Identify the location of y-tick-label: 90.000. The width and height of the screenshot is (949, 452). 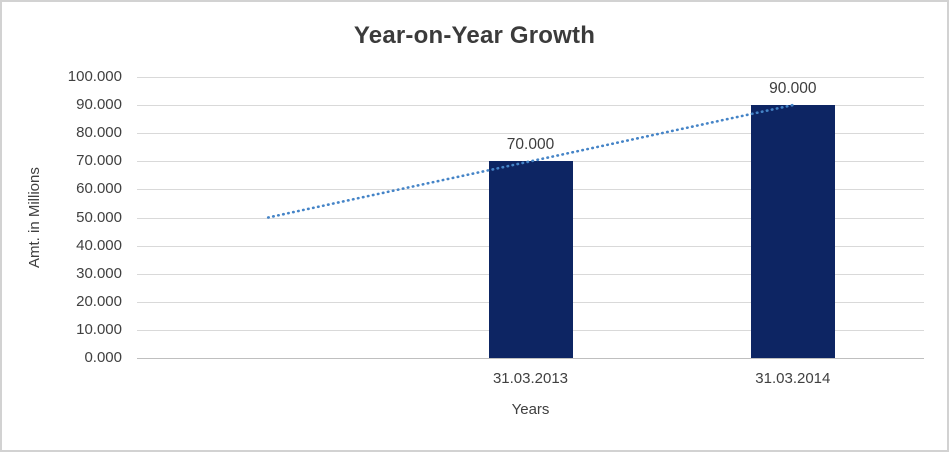
(99, 105).